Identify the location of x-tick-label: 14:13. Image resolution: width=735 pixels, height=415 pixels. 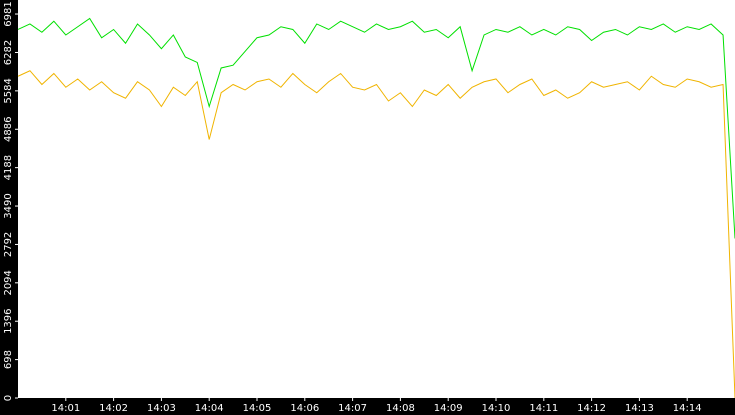
(639, 408).